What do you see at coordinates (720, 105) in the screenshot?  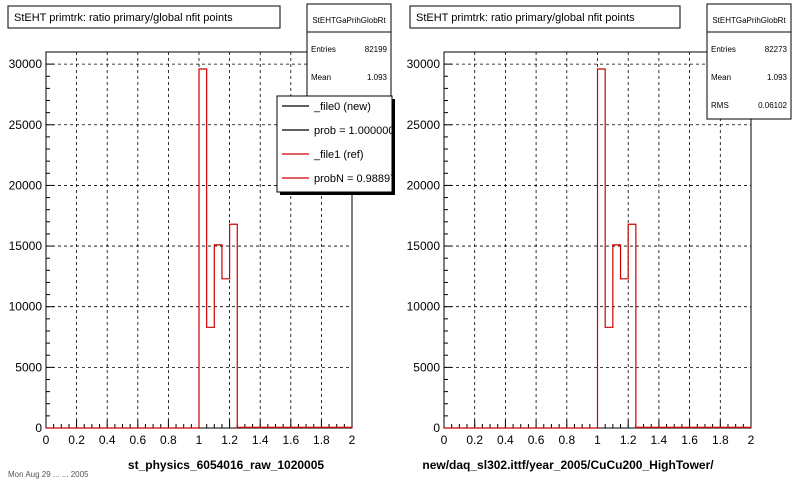 I see `stats-label: RMS` at bounding box center [720, 105].